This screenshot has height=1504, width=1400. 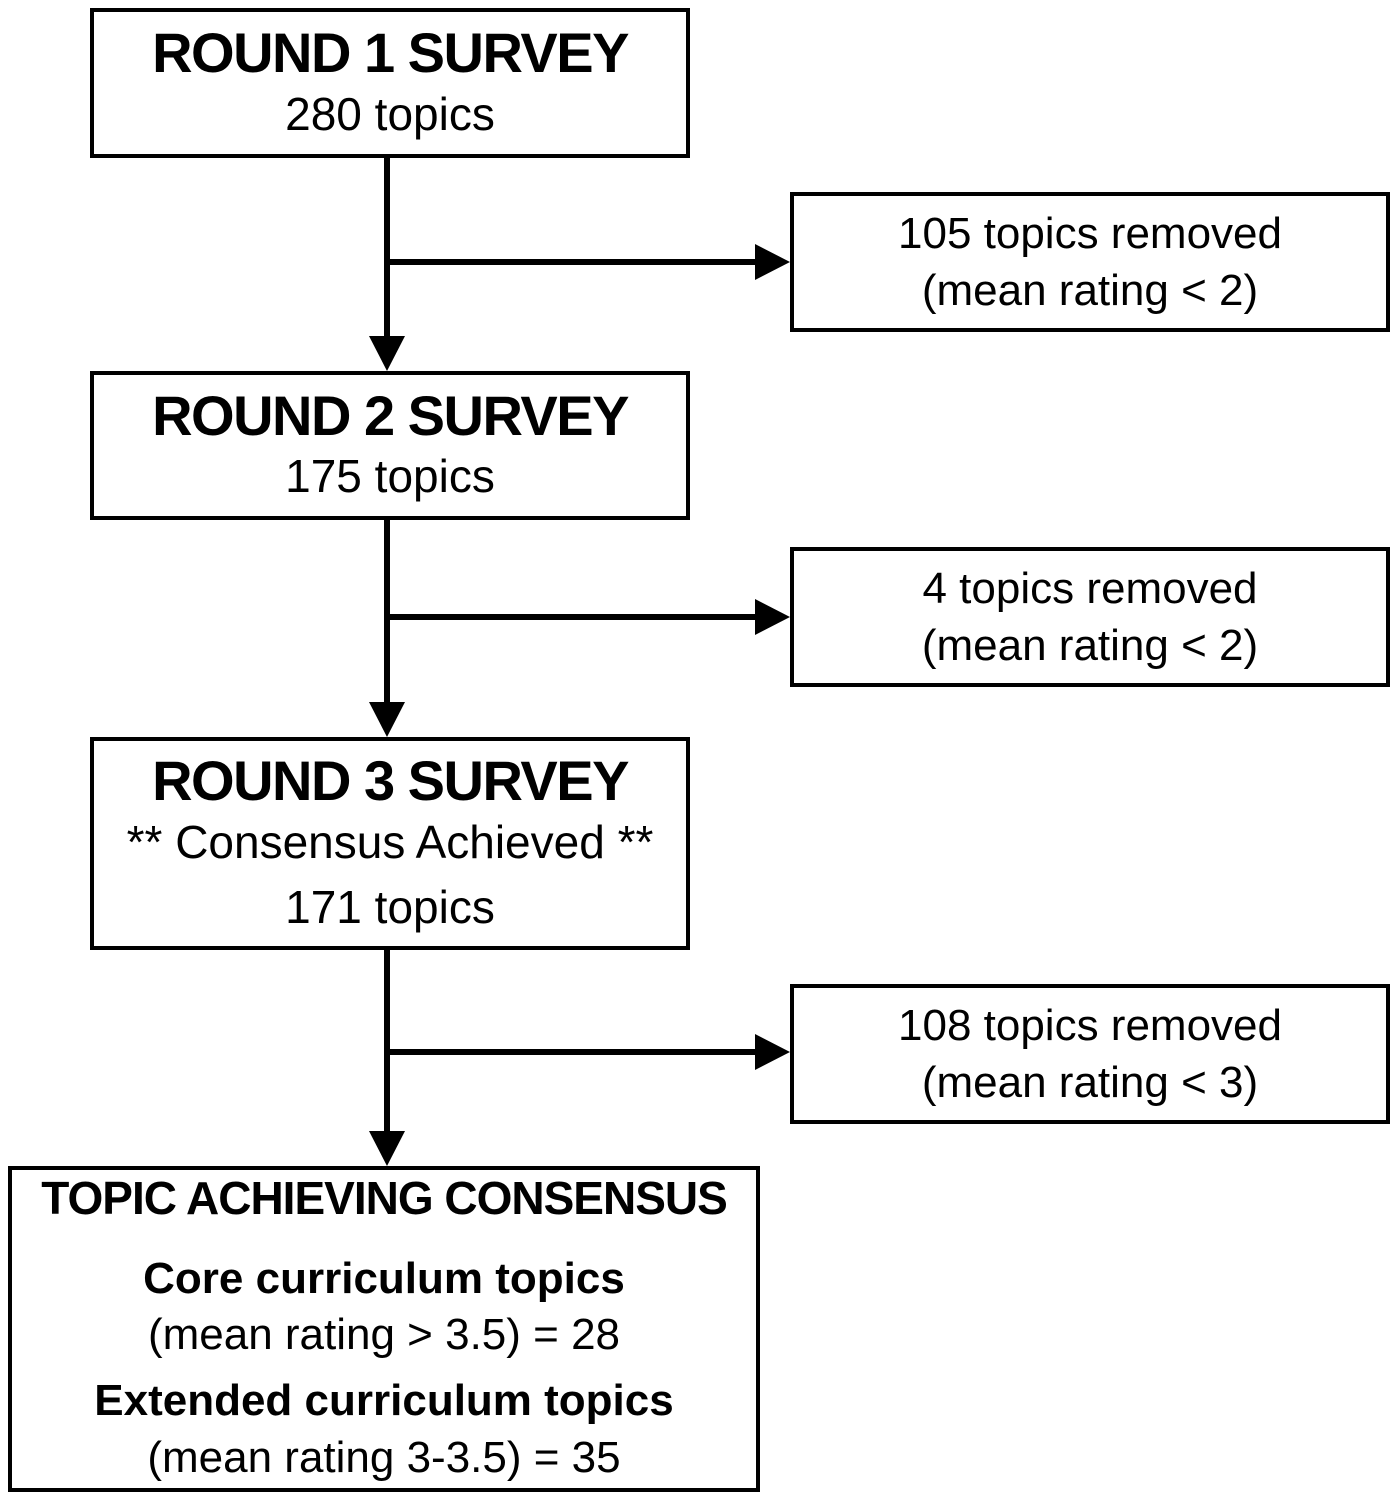 What do you see at coordinates (384, 1457) in the screenshot?
I see `extended-curriculum-value: (mean rating 3-3.5) = 35` at bounding box center [384, 1457].